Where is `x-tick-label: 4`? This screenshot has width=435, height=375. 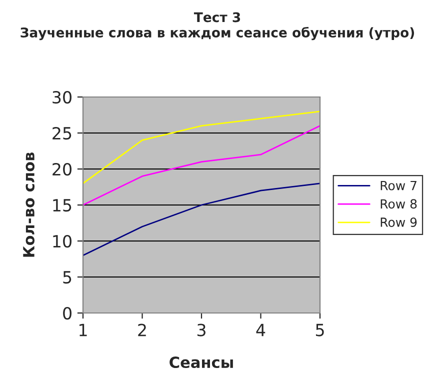
x-tick-label: 4 is located at coordinates (261, 330).